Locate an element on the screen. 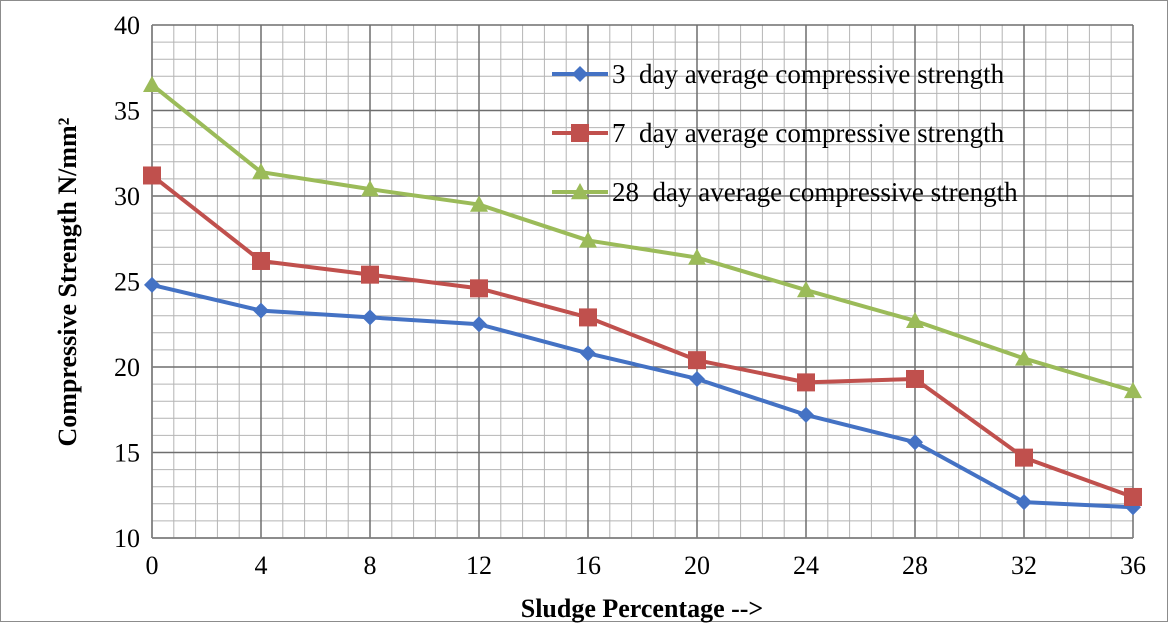 The height and width of the screenshot is (624, 1170). y-tick-label: 30 is located at coordinates (127, 196).